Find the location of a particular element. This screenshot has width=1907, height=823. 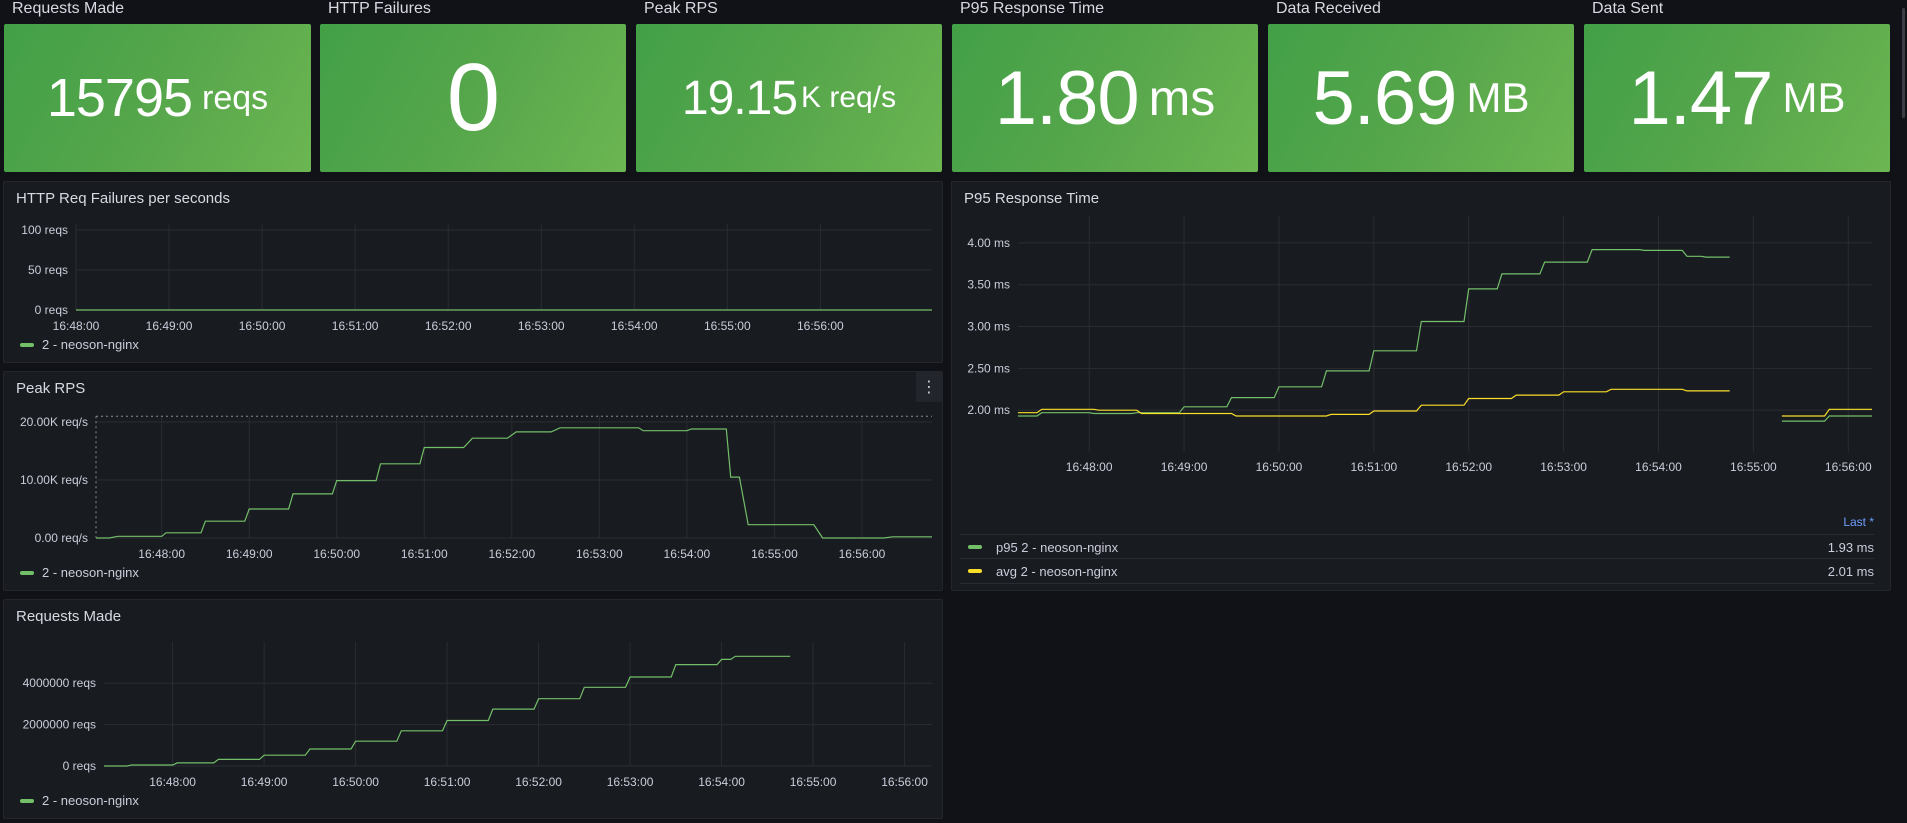

stat-title: Data Sent is located at coordinates (1628, 8).